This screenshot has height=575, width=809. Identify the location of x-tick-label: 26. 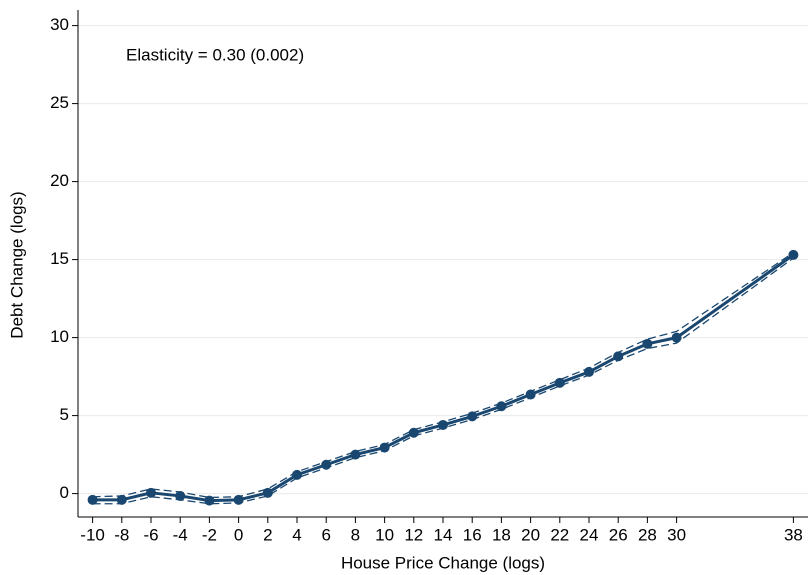
(618, 534).